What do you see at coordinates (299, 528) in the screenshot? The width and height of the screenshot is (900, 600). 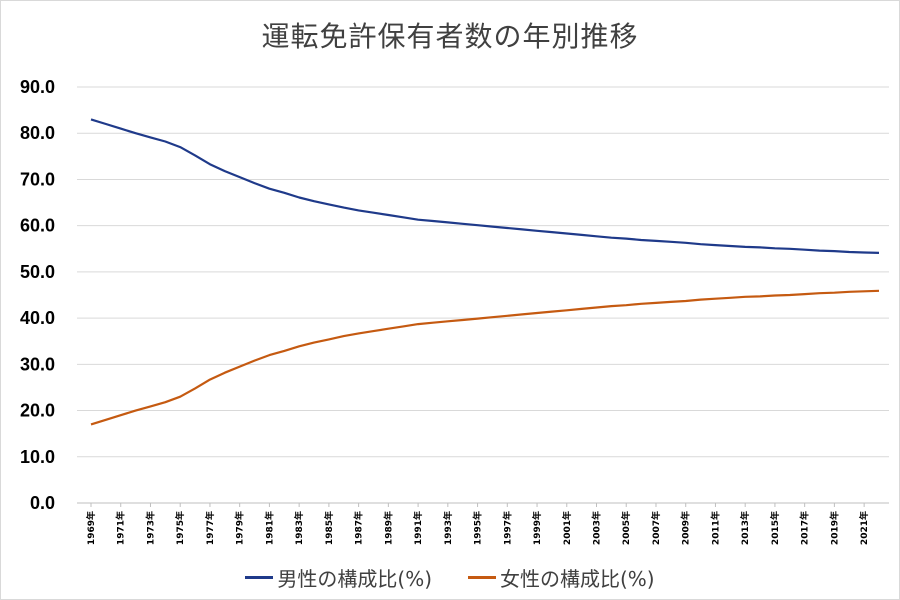 I see `x-tick-label: 1983年` at bounding box center [299, 528].